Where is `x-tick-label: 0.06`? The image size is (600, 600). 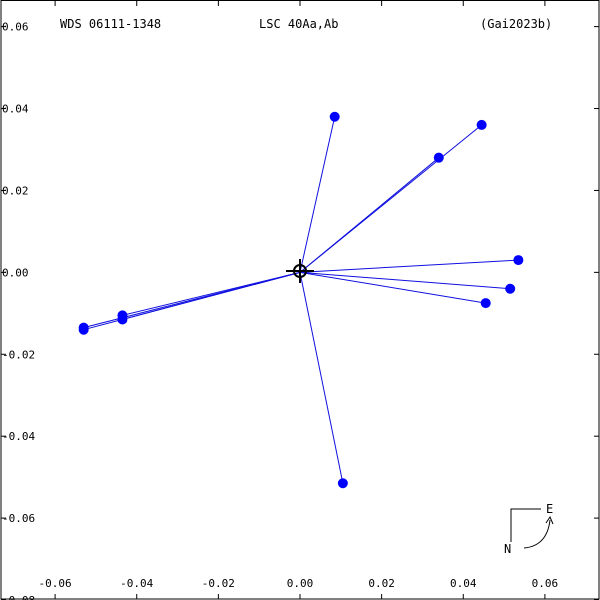 x-tick-label: 0.06 is located at coordinates (545, 583).